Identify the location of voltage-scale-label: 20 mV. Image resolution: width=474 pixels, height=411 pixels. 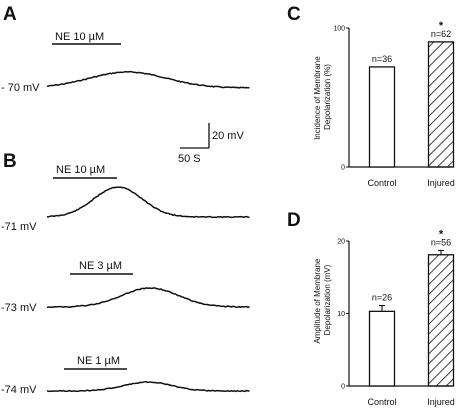
(228, 136).